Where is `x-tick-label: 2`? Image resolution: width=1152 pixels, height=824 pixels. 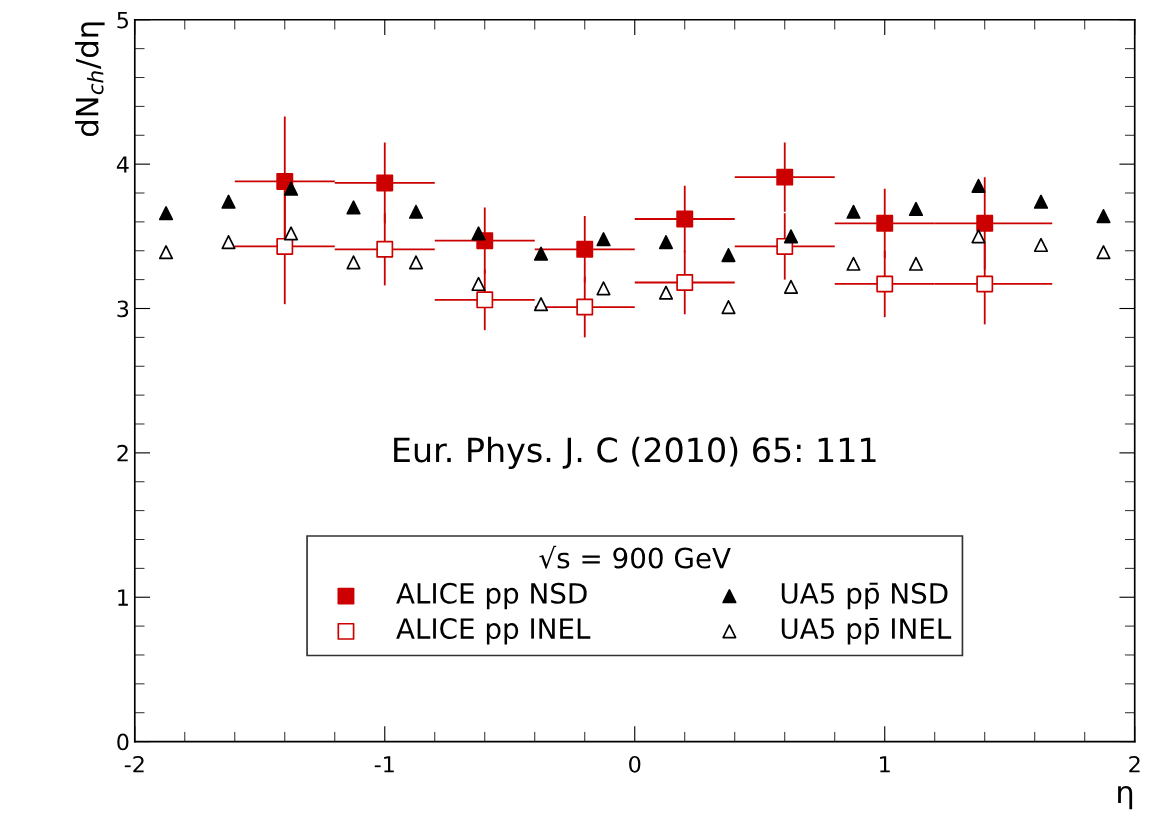 x-tick-label: 2 is located at coordinates (1134, 764).